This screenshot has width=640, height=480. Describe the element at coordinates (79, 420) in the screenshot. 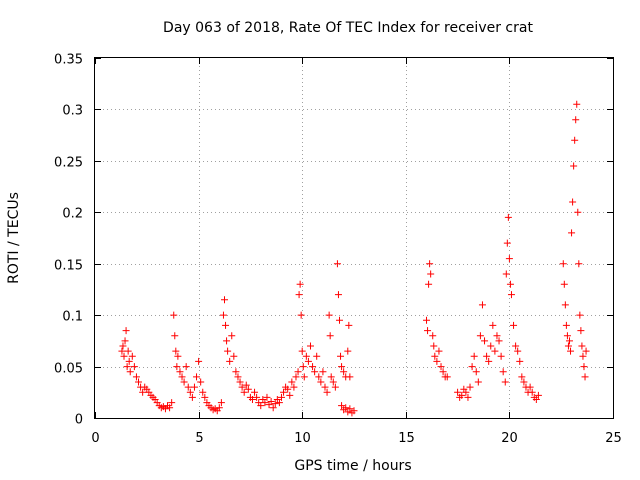

I see `y-tick-label: 0` at that location.